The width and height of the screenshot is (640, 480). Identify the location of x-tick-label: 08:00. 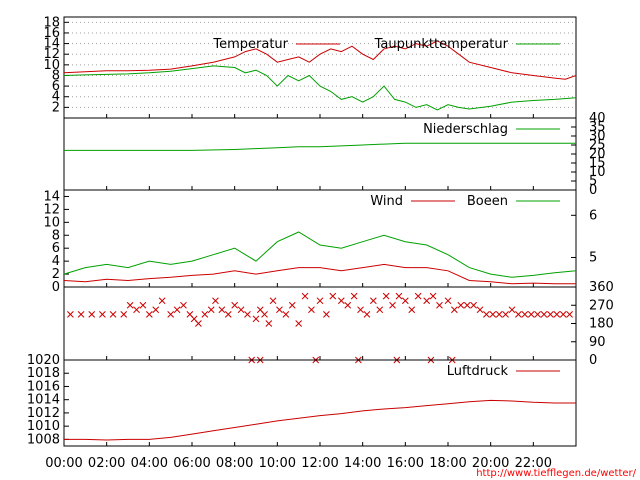
(234, 463).